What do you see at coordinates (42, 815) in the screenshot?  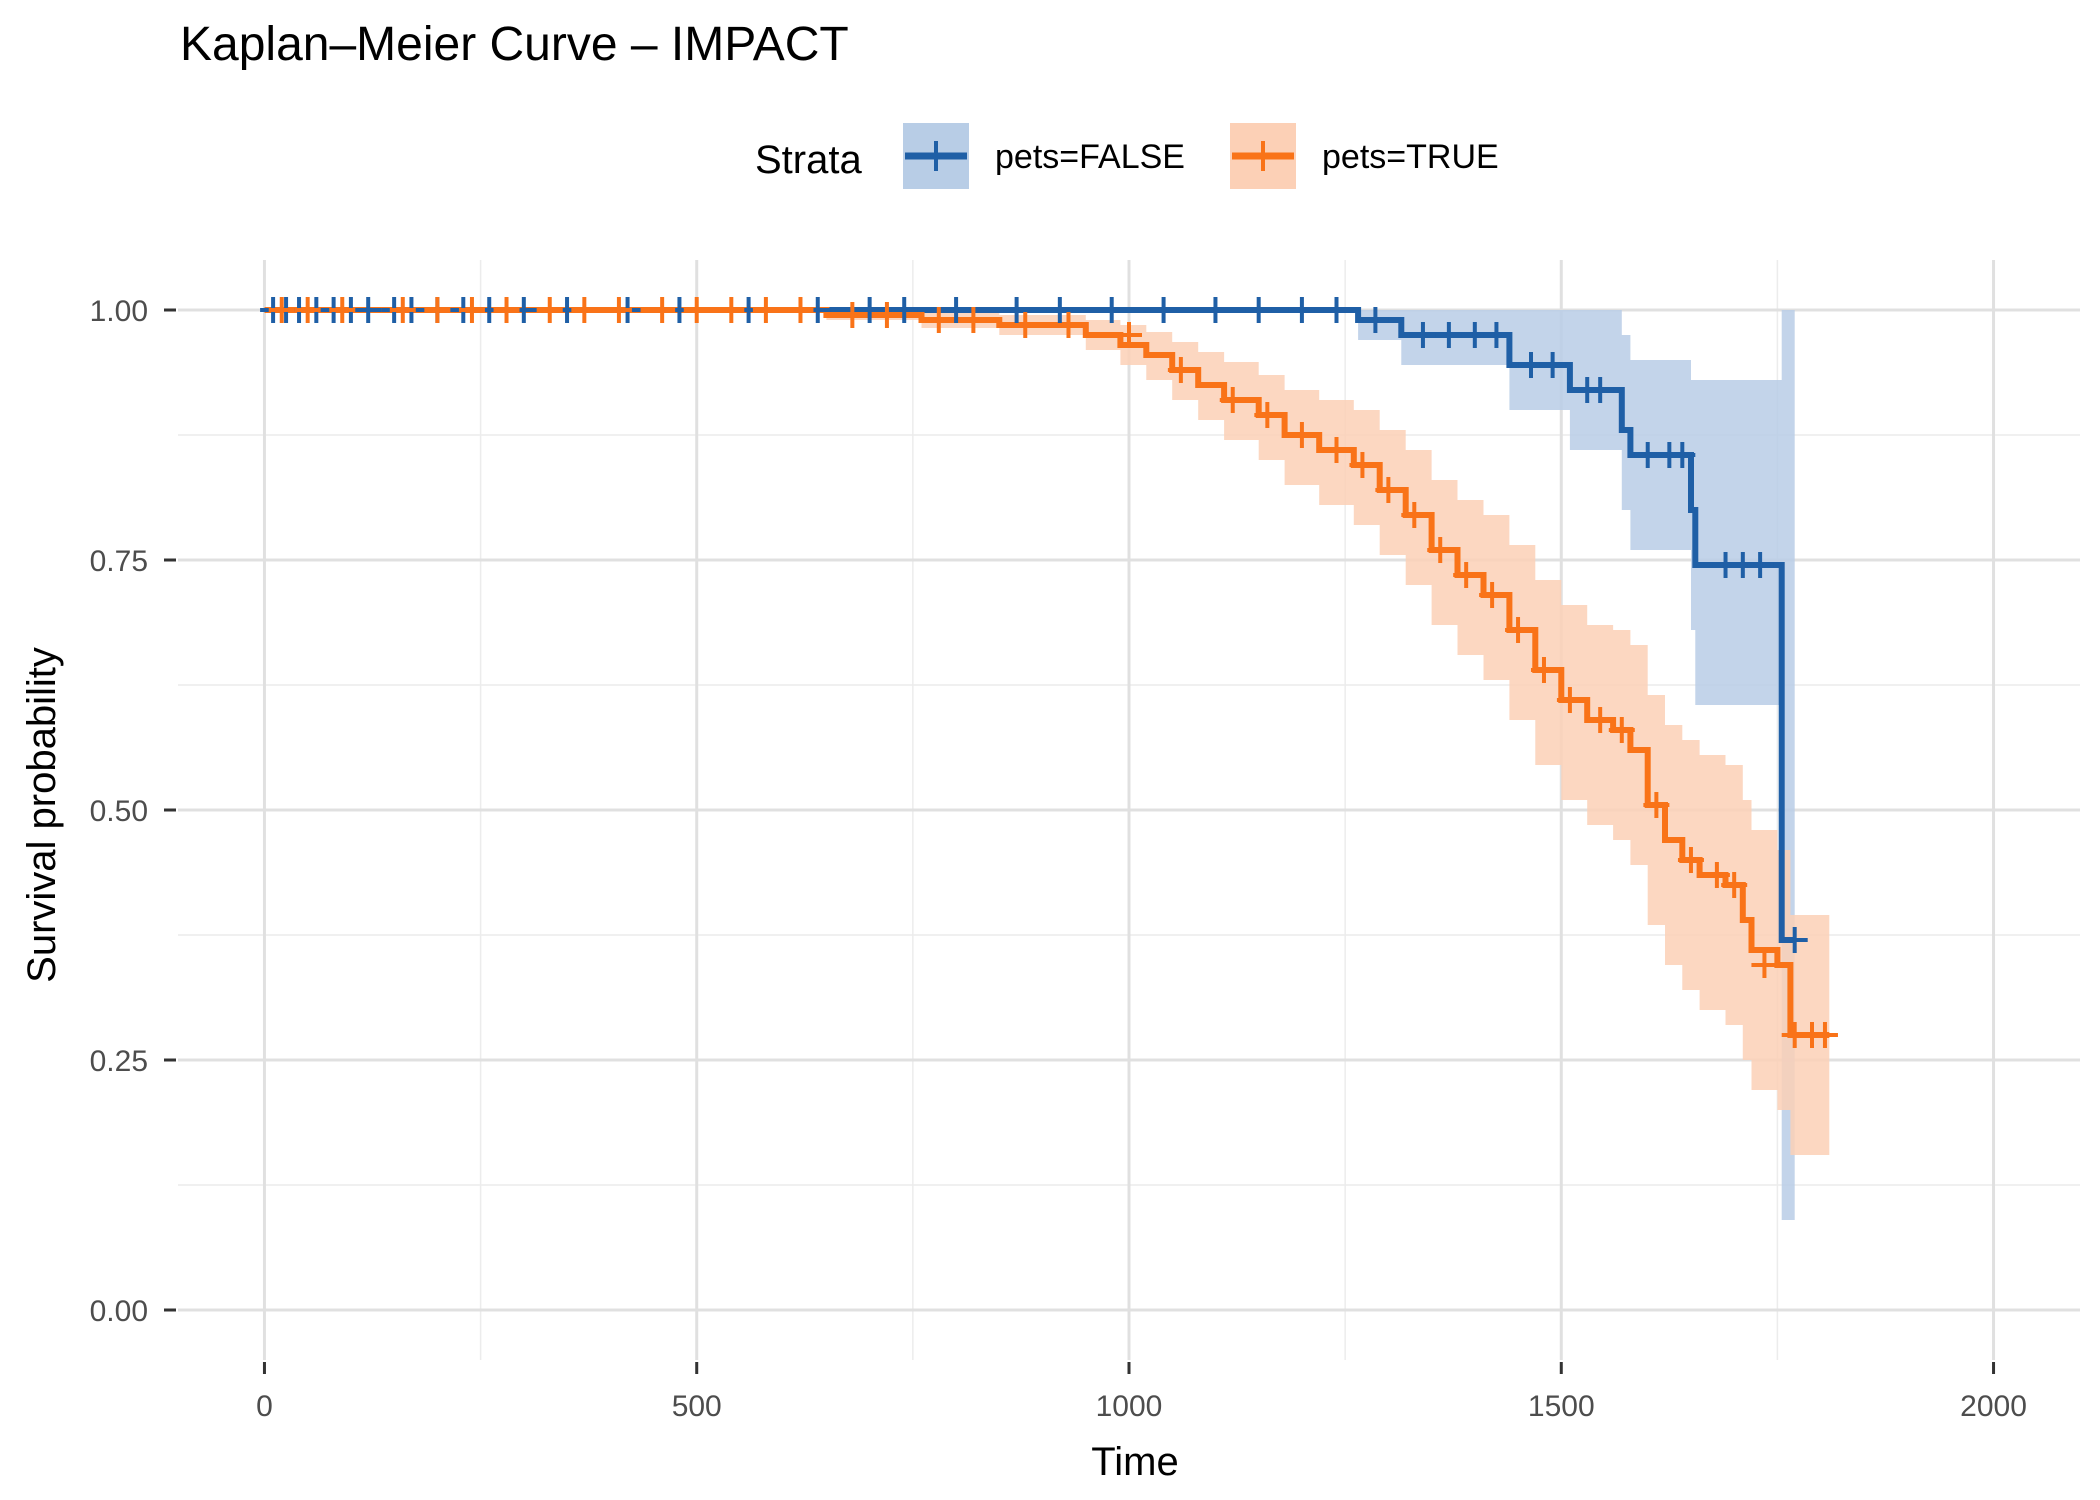 I see `y-axis-label: Survival probability` at bounding box center [42, 815].